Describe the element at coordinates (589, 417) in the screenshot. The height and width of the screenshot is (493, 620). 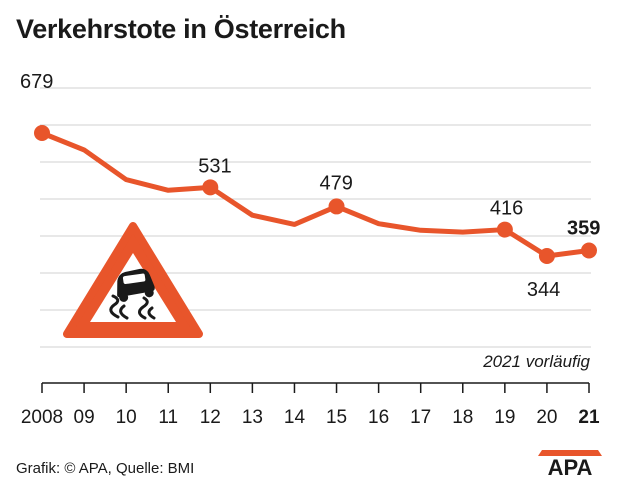
I see `x-tick-label-21: 21` at that location.